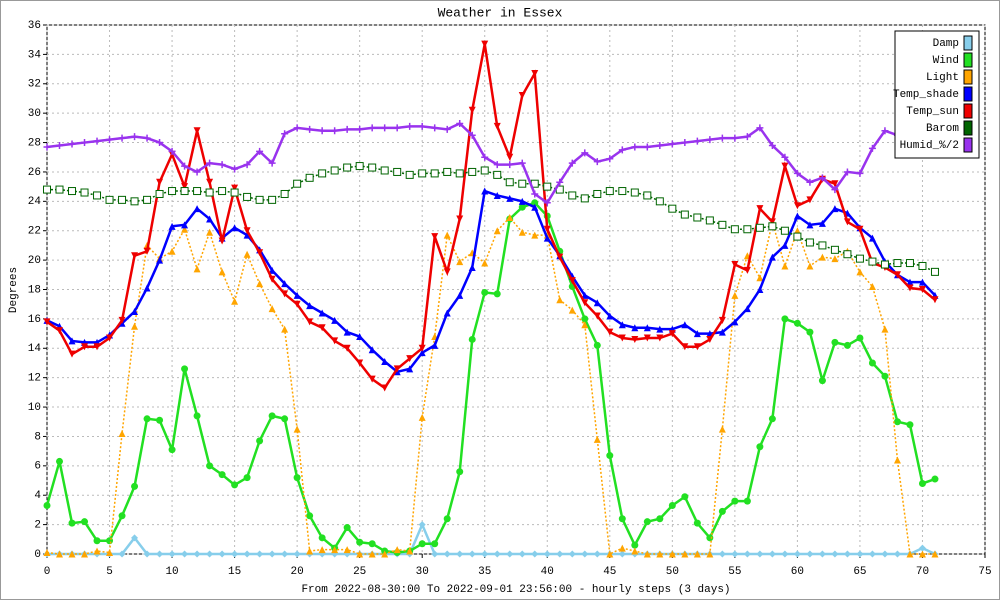 This screenshot has height=605, width=1000. Describe the element at coordinates (35, 349) in the screenshot. I see `y-tick-label: 14` at that location.